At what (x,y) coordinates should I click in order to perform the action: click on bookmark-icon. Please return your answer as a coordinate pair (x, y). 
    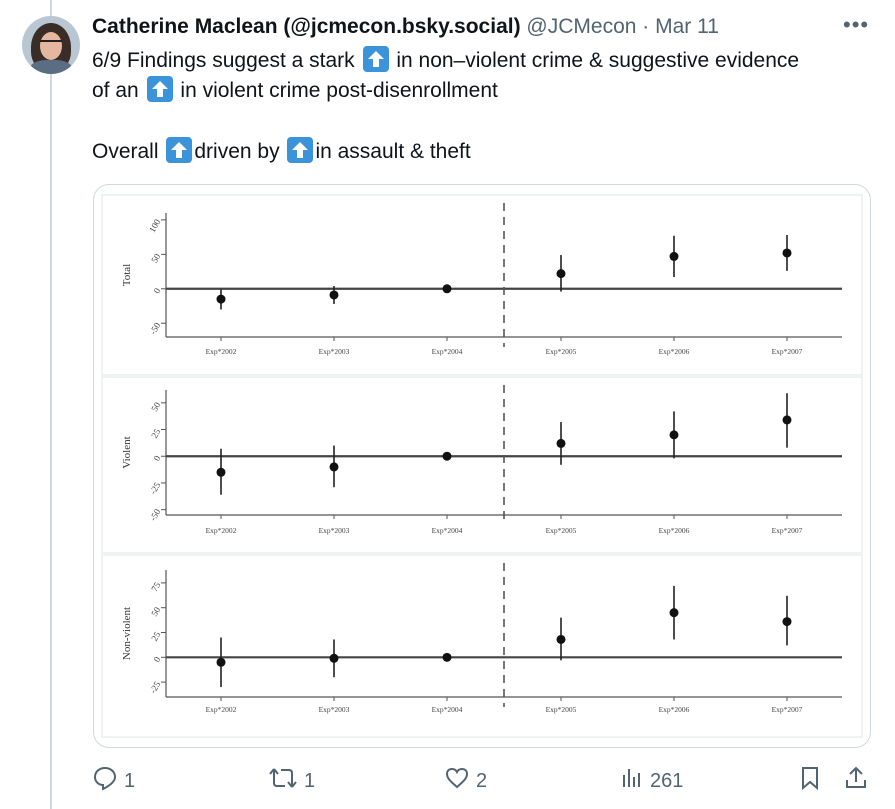
    Looking at the image, I should click on (810, 781).